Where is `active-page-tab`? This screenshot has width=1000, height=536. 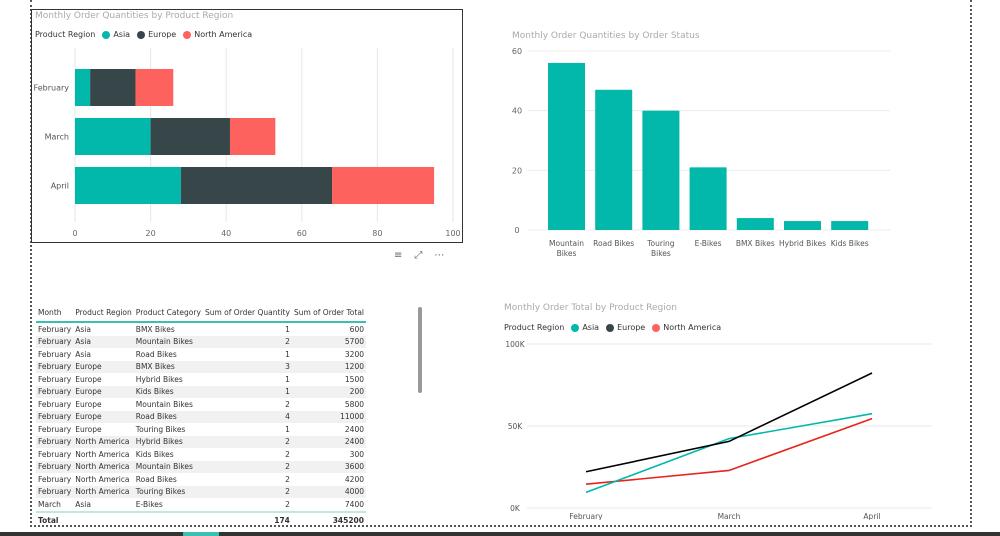
active-page-tab is located at coordinates (201, 534).